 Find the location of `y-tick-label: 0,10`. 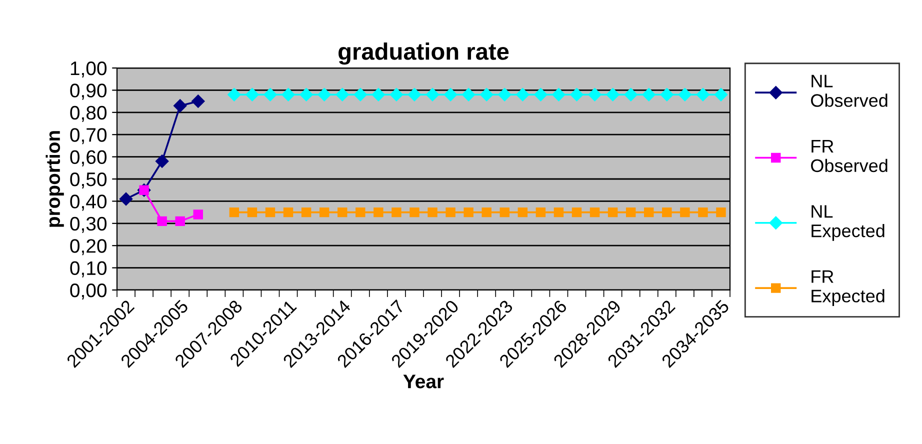

y-tick-label: 0,10 is located at coordinates (88, 269).